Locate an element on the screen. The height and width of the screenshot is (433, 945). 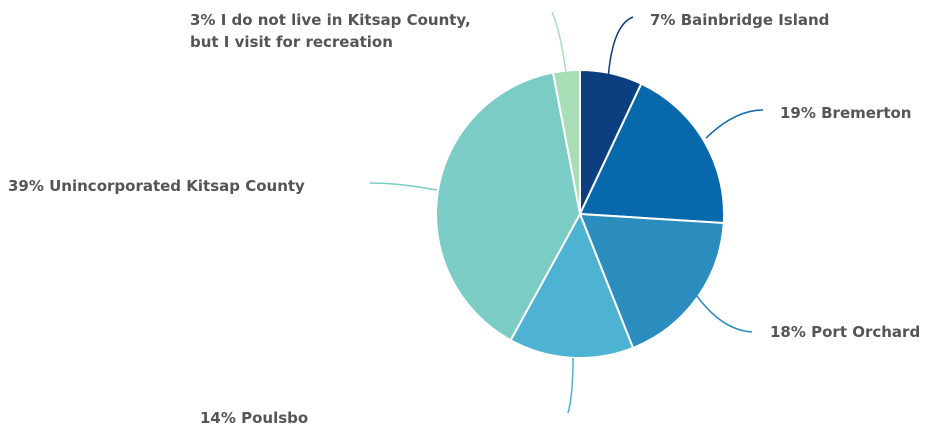
slice-label-2: 18% Port Orchard is located at coordinates (845, 332).